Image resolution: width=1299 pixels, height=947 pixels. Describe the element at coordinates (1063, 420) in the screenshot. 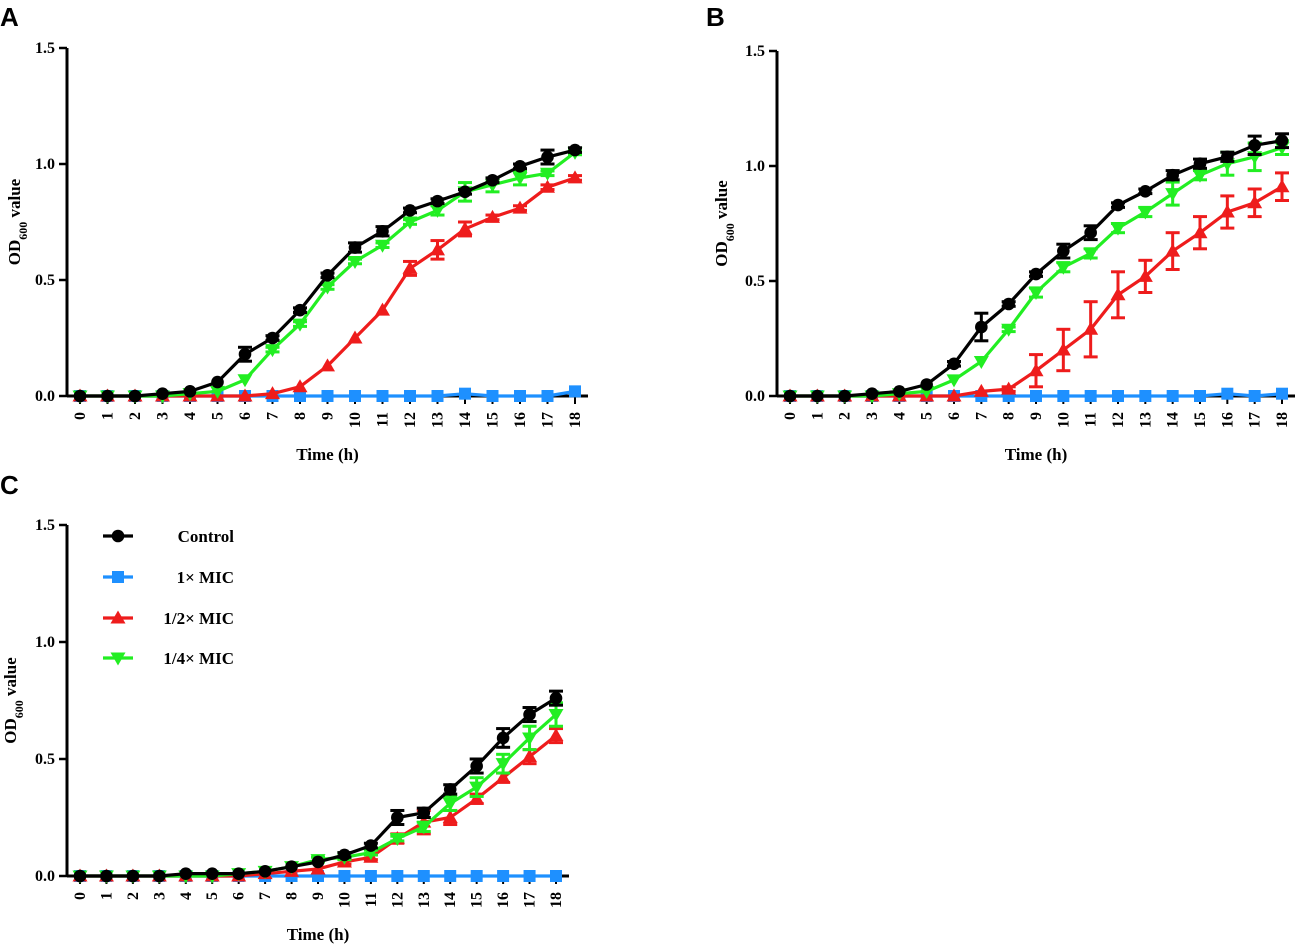

I see `x-tick-label: 10` at that location.